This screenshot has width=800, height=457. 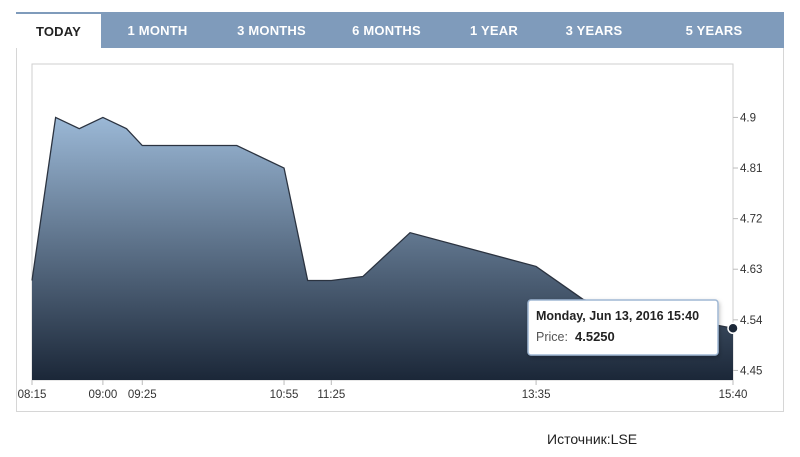 What do you see at coordinates (386, 30) in the screenshot?
I see `tab-6-months: 6 MONTHS` at bounding box center [386, 30].